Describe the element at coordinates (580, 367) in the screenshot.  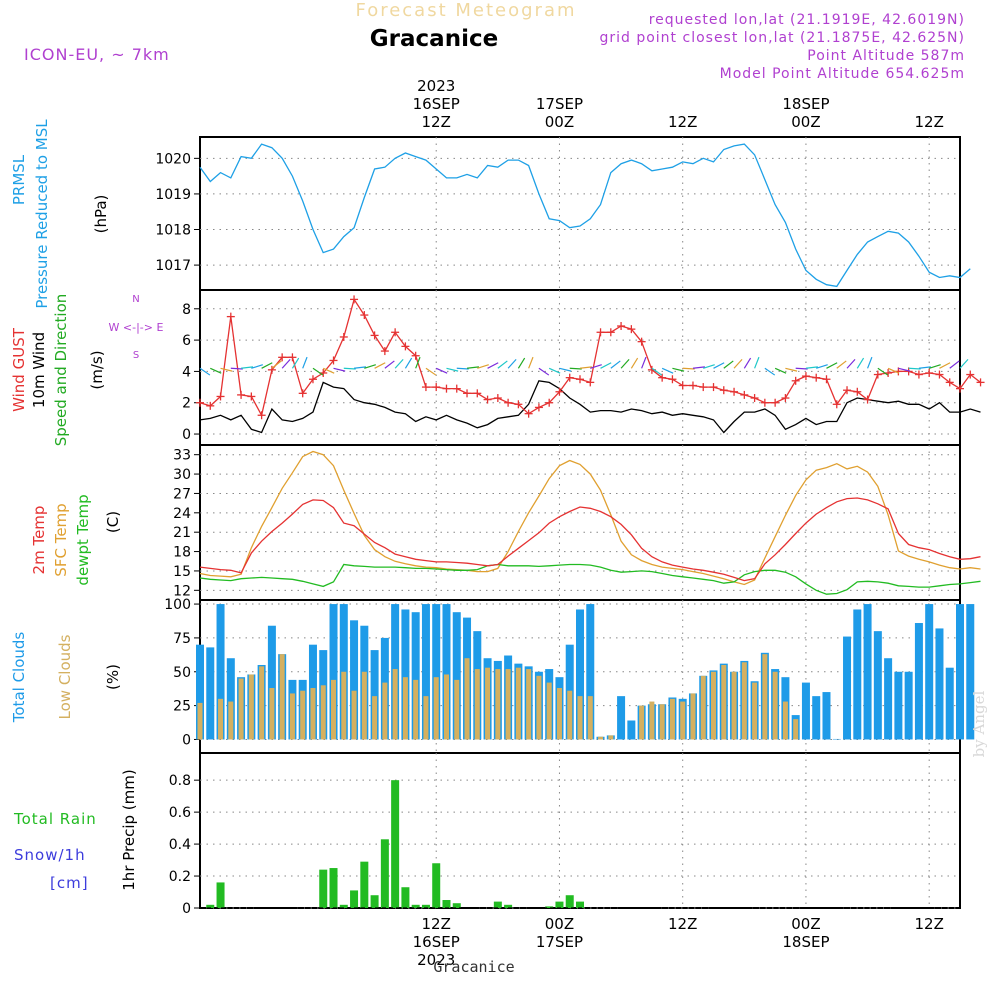
I see `wind-frame` at that location.